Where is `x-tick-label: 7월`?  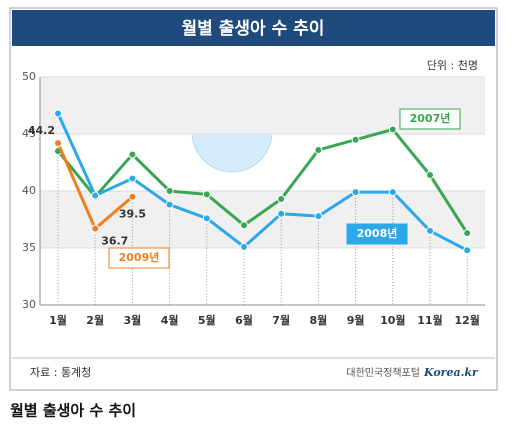
x-tick-label: 7월 is located at coordinates (281, 320).